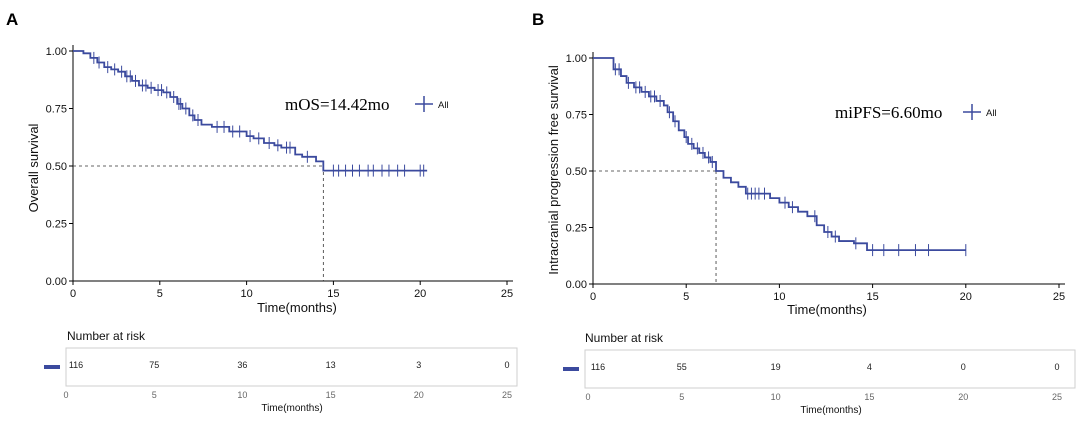  Describe the element at coordinates (682, 367) in the screenshot. I see `risk-value: 55` at that location.